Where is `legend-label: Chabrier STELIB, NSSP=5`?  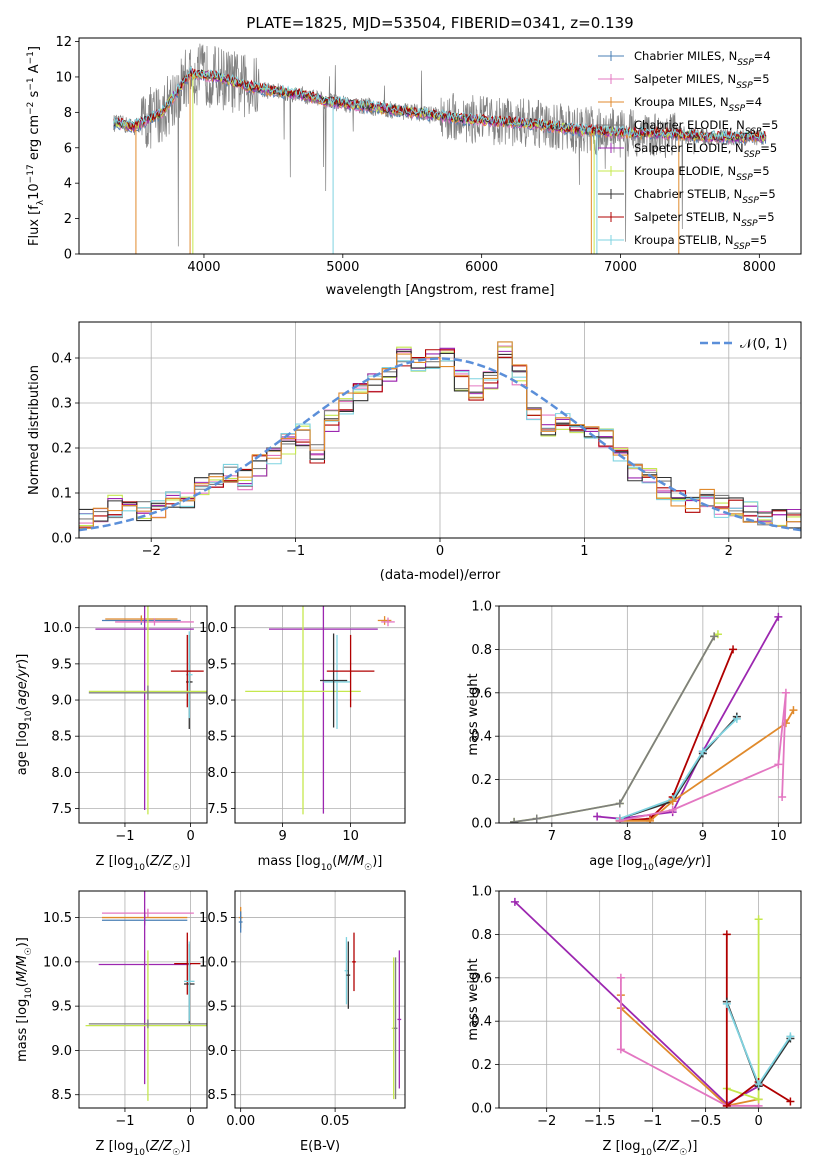 legend-label: Chabrier STELIB, NSSP=5 is located at coordinates (705, 196).